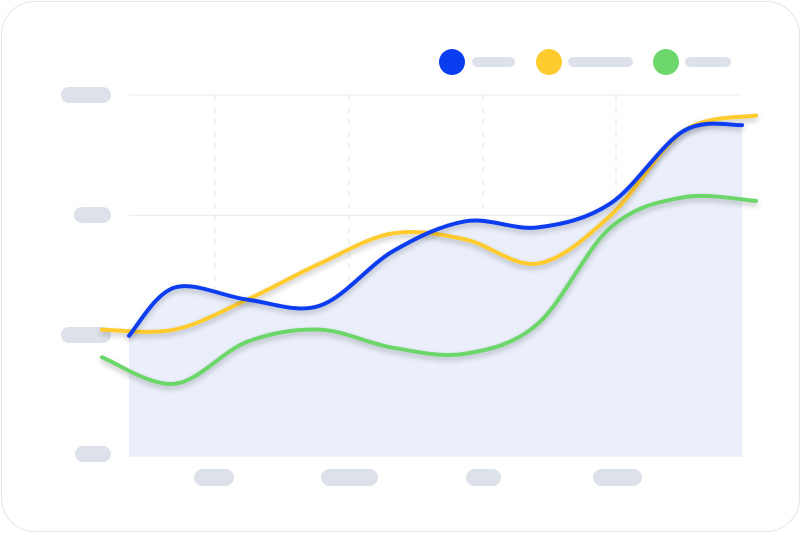 The height and width of the screenshot is (535, 803). I want to click on y-axis-tick-labels, so click(86, 274).